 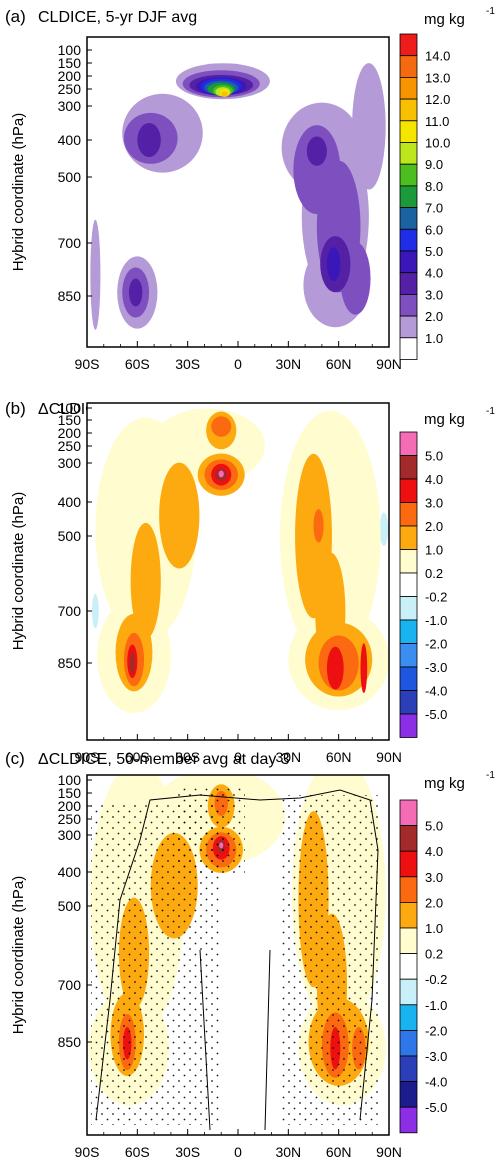 I want to click on colorbar-label: 14.0, so click(x=437, y=56).